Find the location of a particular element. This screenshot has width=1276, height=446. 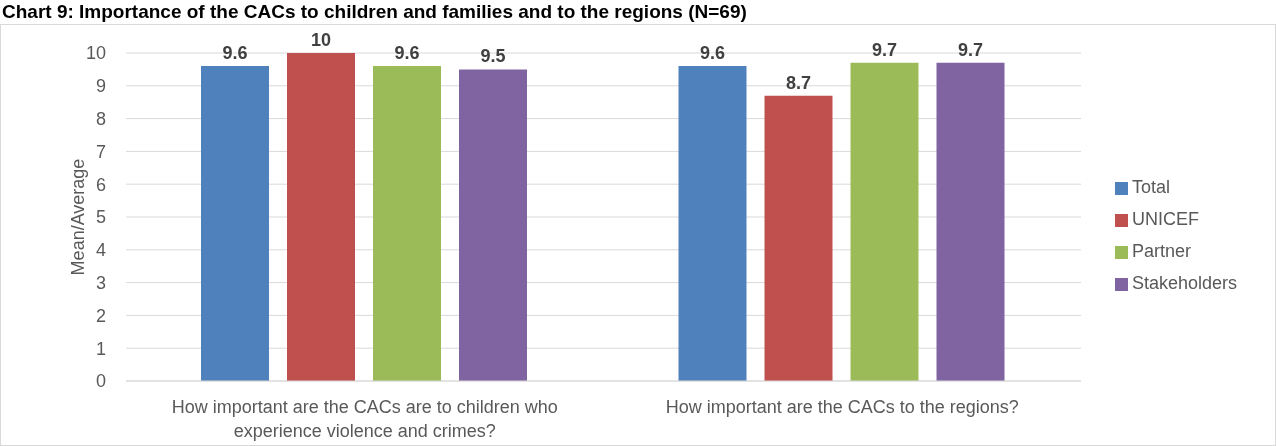

data-label: 10 is located at coordinates (321, 40).